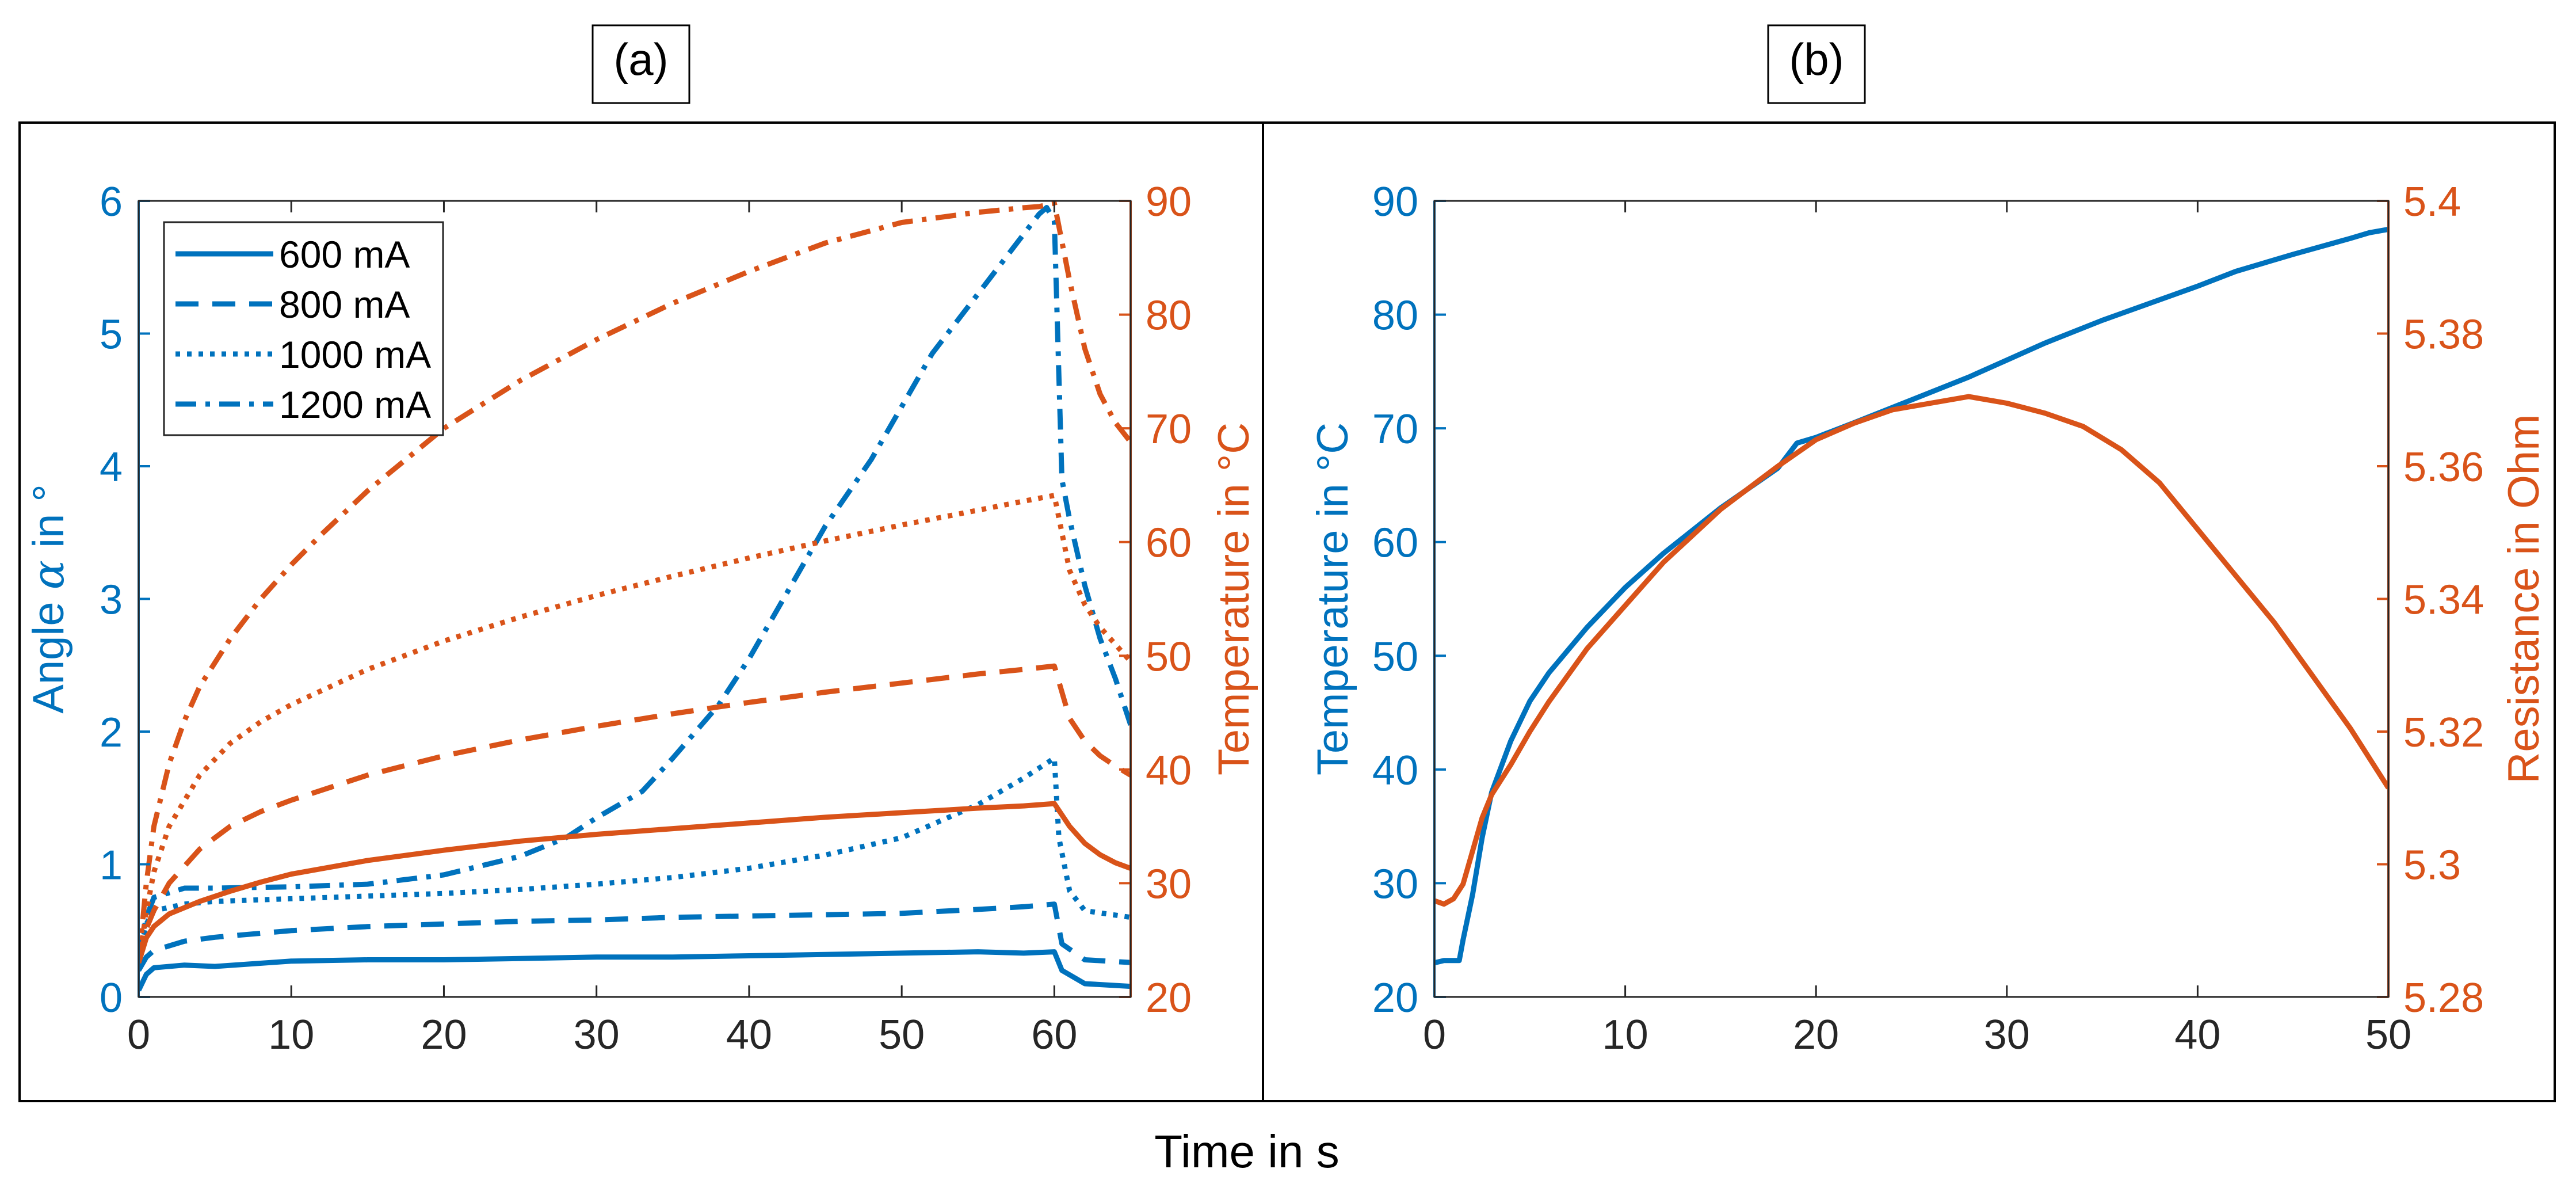 Image resolution: width=2576 pixels, height=1184 pixels. I want to click on panel-a-left-label-part-3: in °, so click(48, 522).